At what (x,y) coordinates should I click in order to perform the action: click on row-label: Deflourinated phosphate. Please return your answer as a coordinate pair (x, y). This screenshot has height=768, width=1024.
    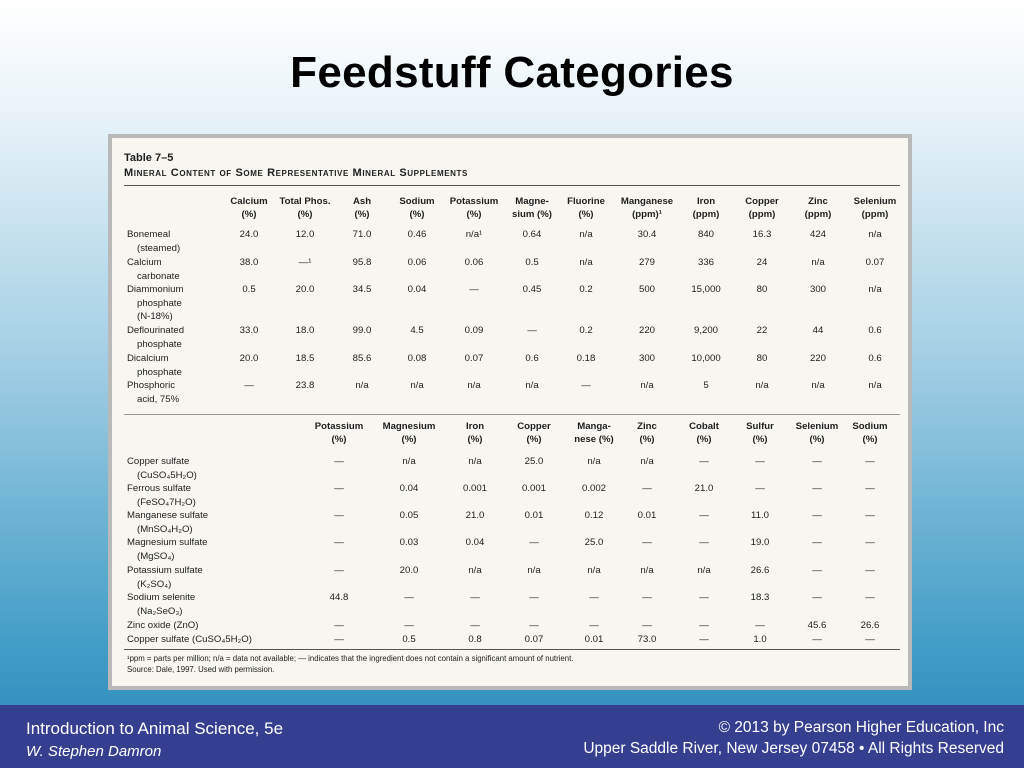
    Looking at the image, I should click on (156, 337).